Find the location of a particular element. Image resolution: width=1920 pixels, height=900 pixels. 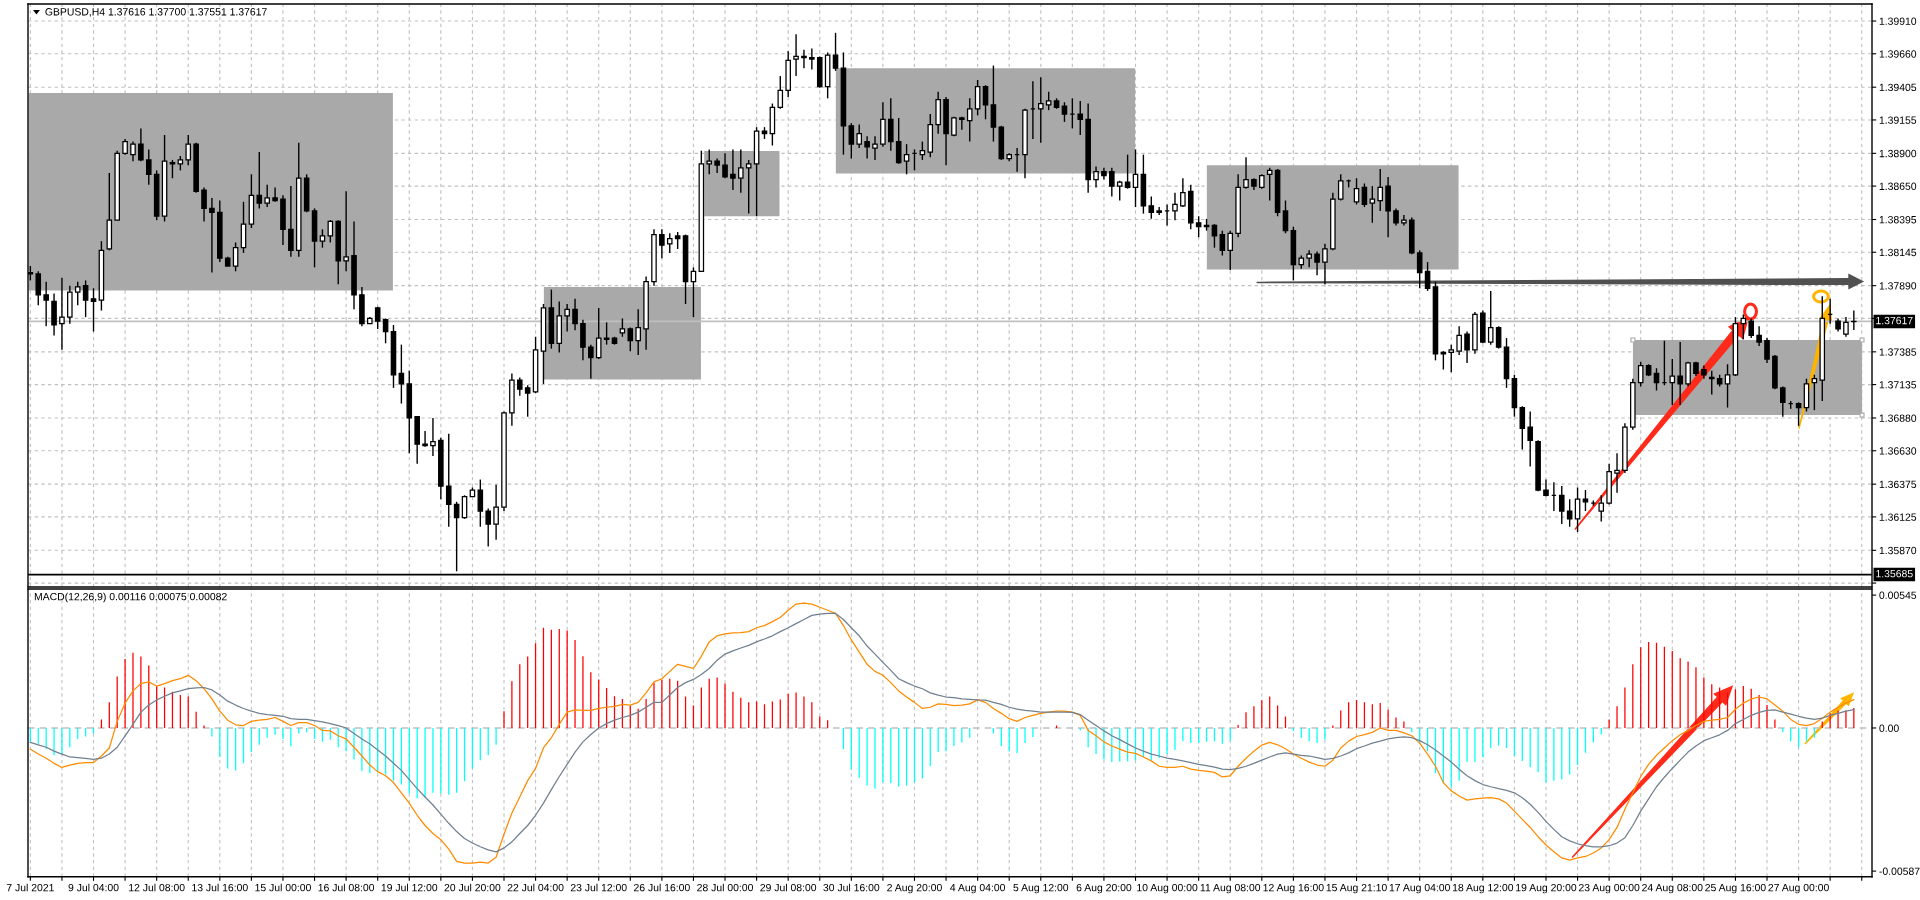

x-tick-label: 20 Jul 20:00 is located at coordinates (472, 887).